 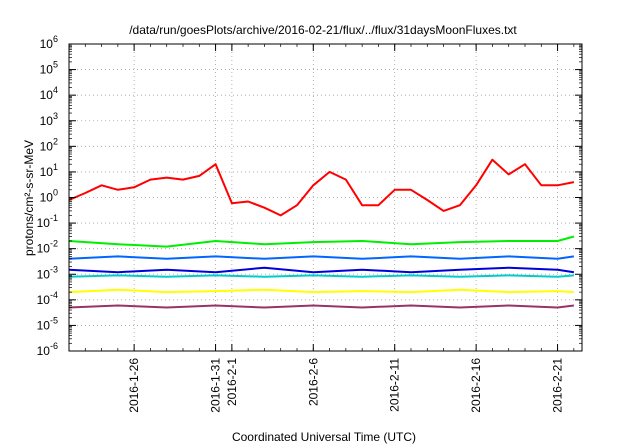 I want to click on x-tick-label: 2016-1-31, so click(x=216, y=385).